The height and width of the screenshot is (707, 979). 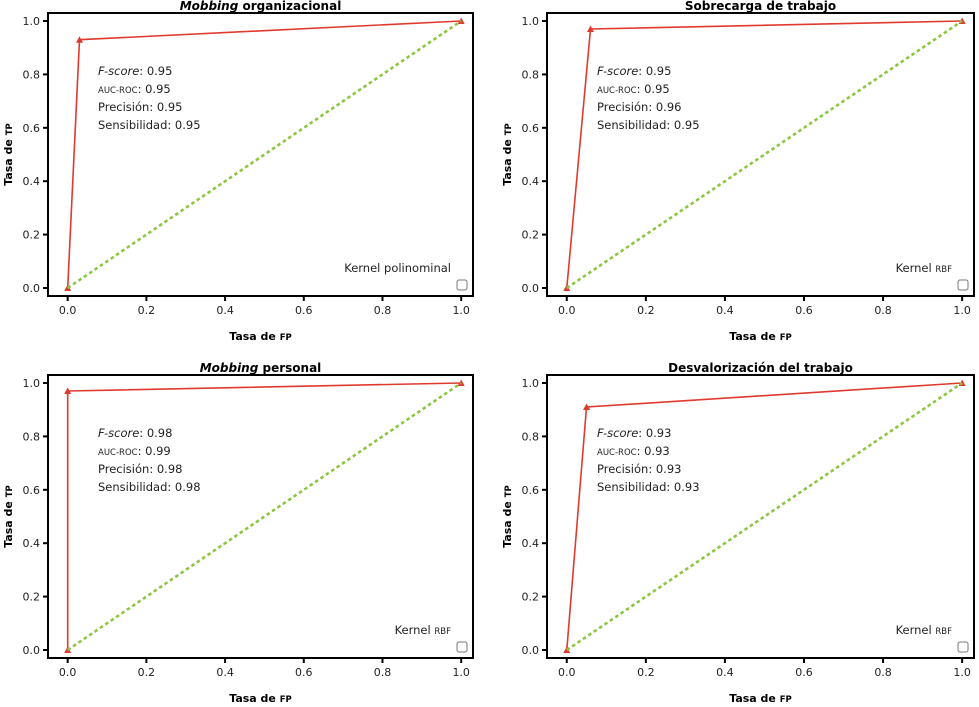 I want to click on metric-line: Sensibilidad: 0.98, so click(x=149, y=487).